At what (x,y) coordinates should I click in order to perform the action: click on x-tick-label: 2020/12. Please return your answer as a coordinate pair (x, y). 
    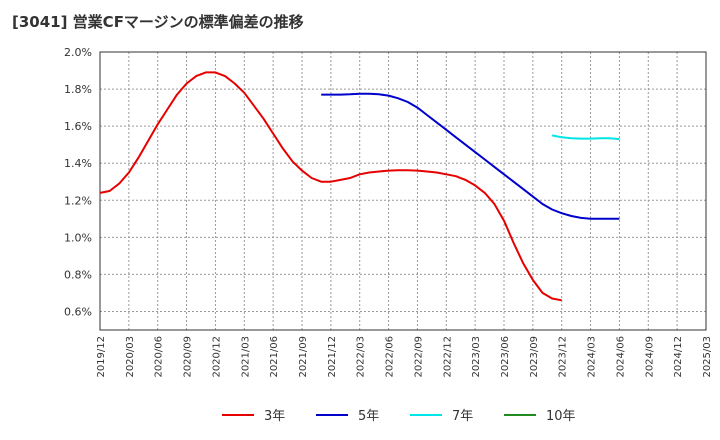
    Looking at the image, I should click on (216, 357).